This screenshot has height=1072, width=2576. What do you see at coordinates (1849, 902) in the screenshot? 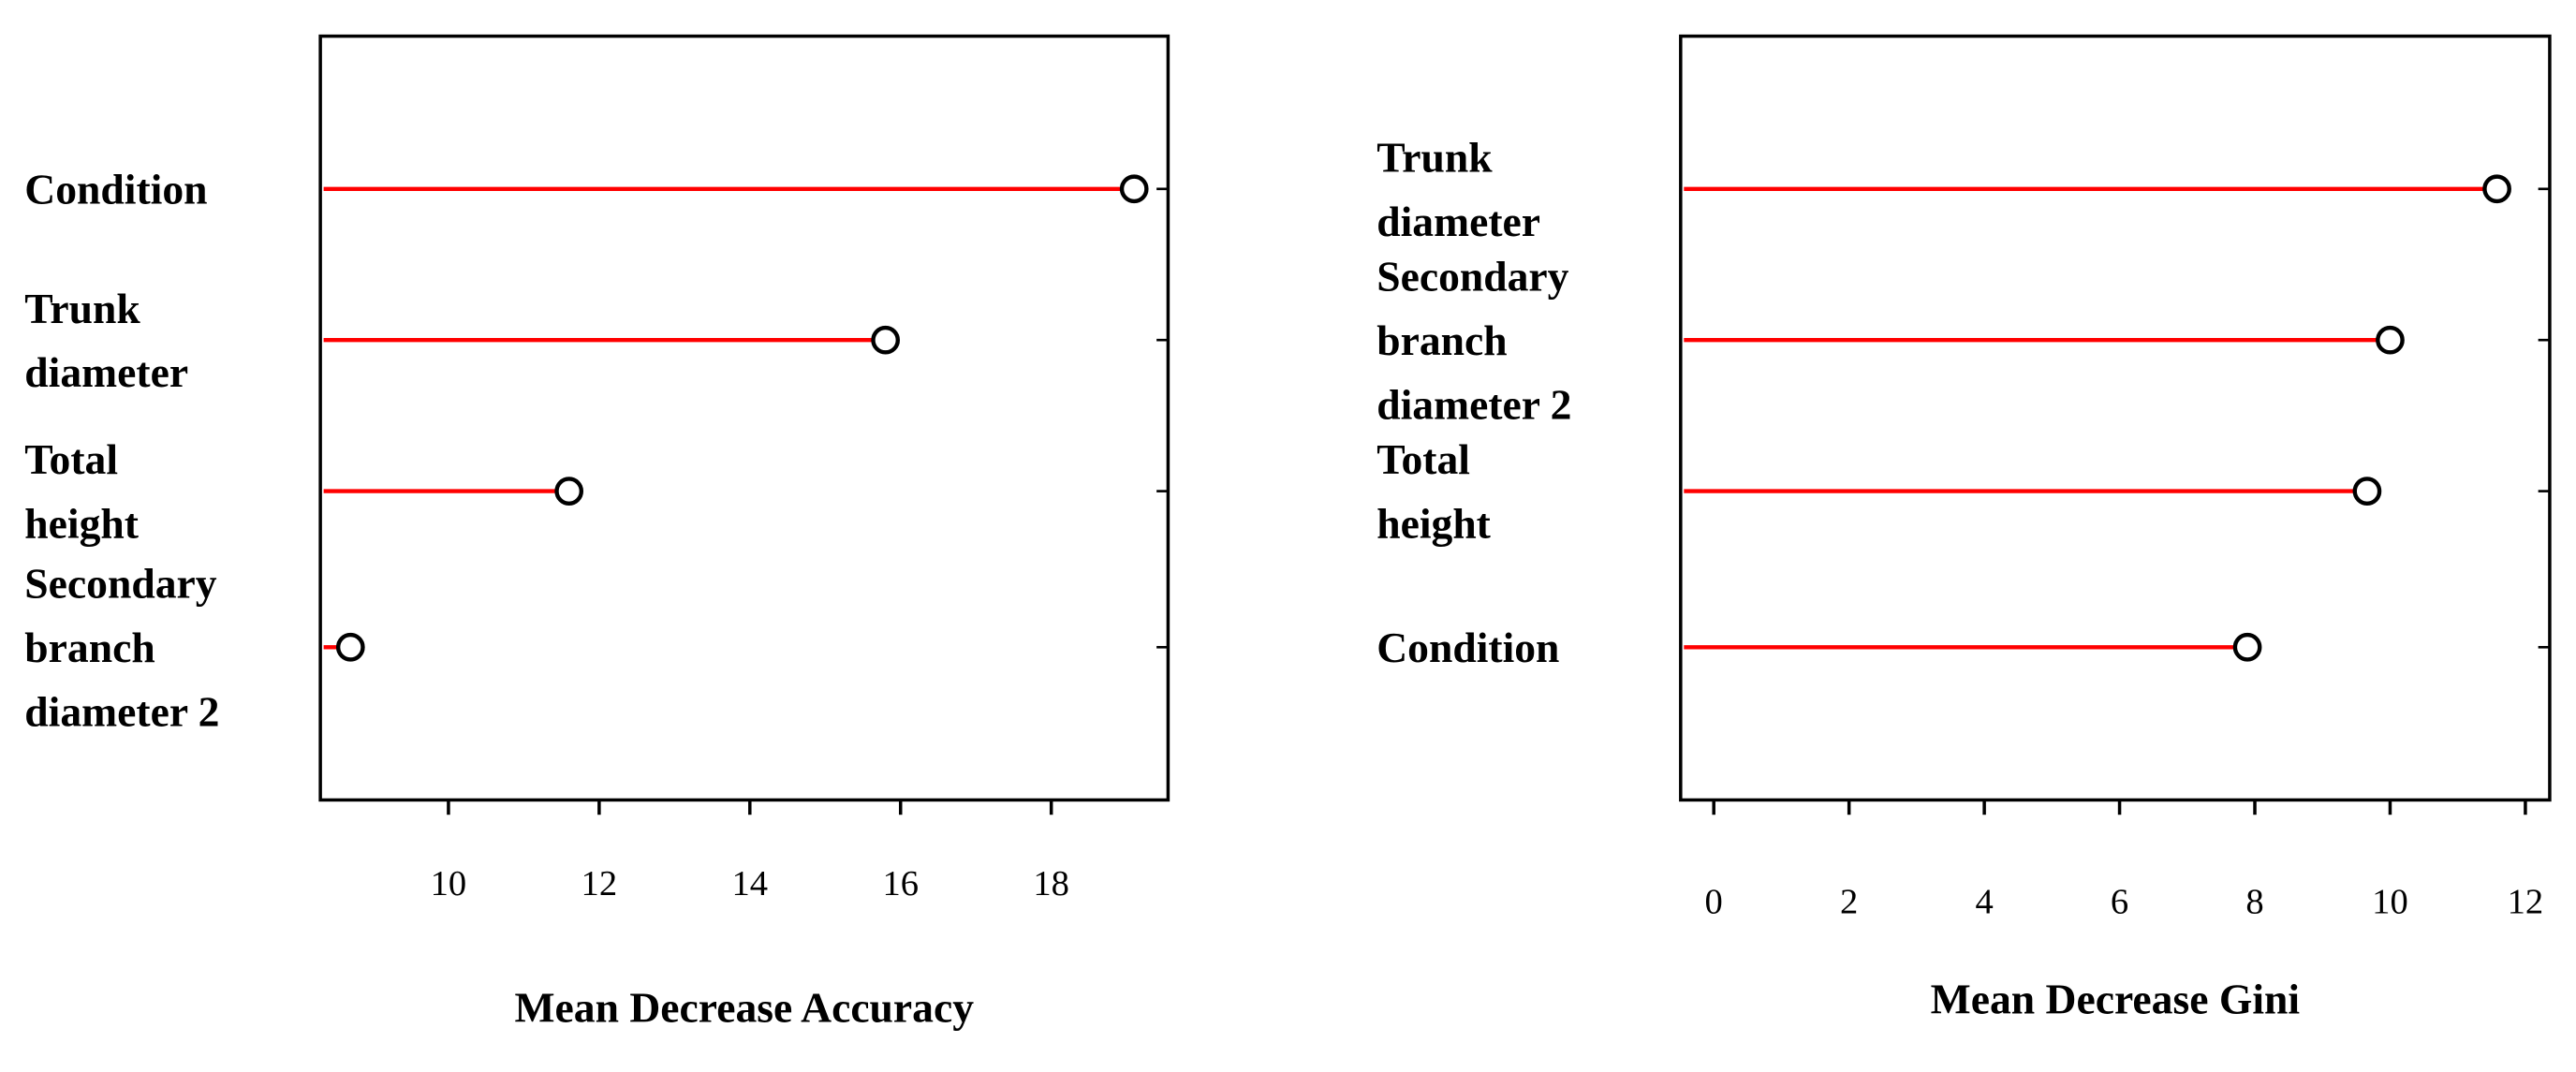
I see `x-tick-label: 2` at bounding box center [1849, 902].